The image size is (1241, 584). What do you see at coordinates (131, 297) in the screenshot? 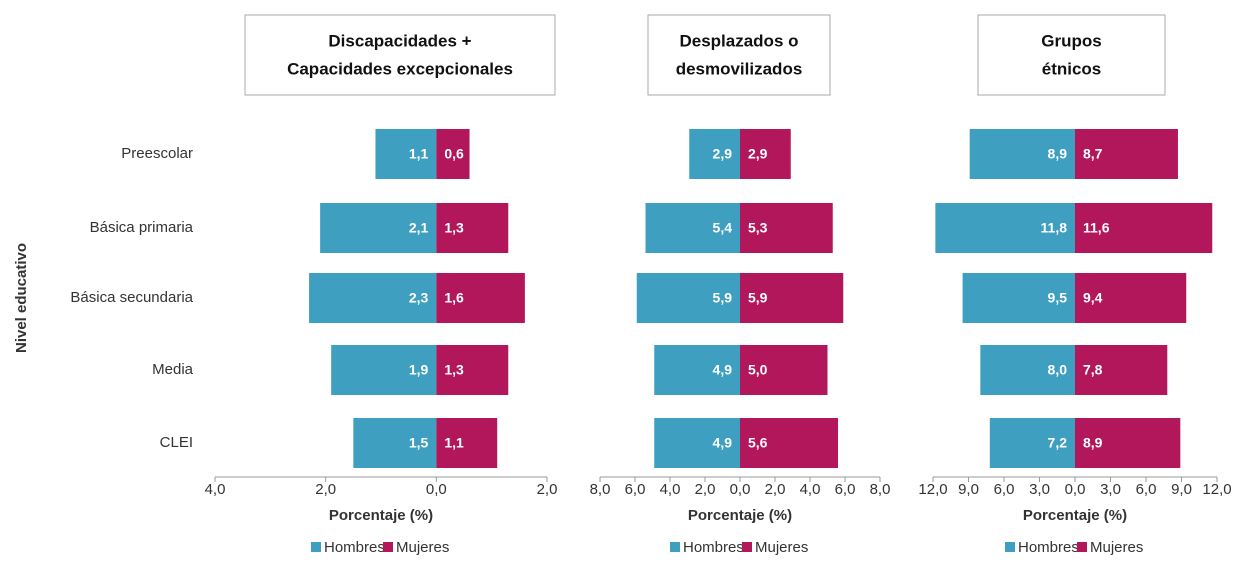
I see `category-label: Básica secundaria` at bounding box center [131, 297].